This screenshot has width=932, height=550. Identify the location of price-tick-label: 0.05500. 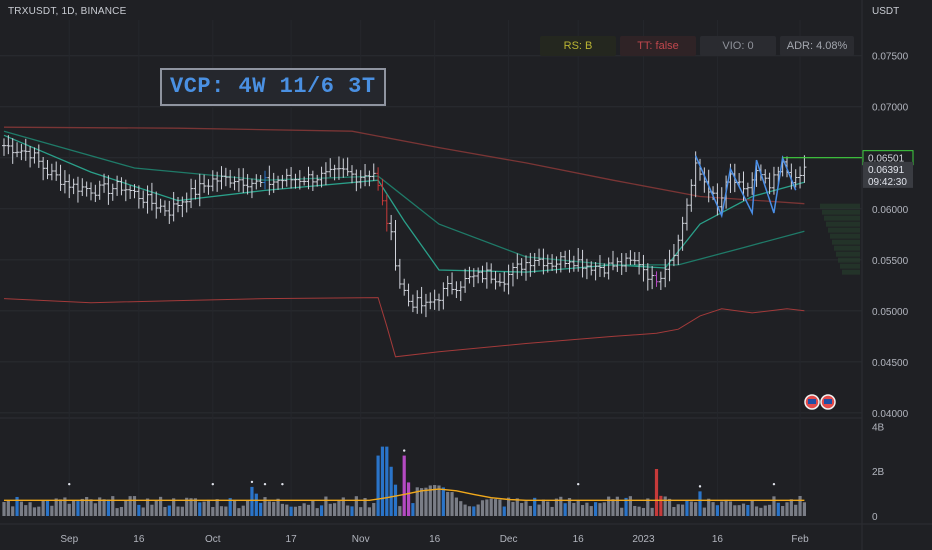
(890, 261).